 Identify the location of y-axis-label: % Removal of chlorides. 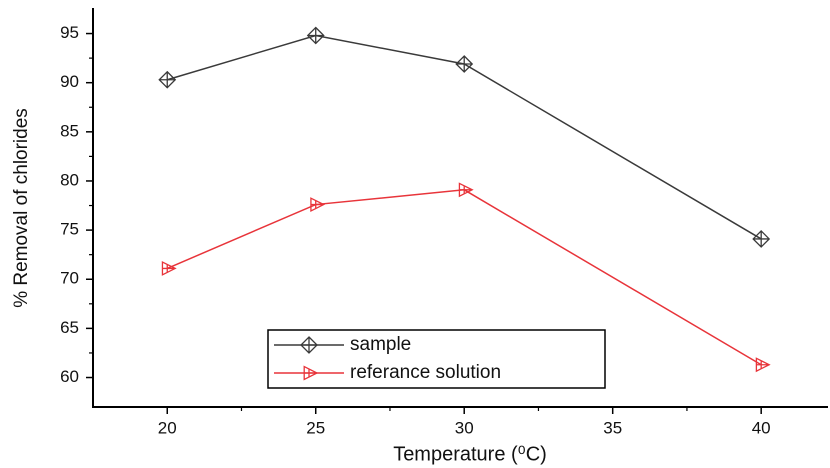
(21, 208).